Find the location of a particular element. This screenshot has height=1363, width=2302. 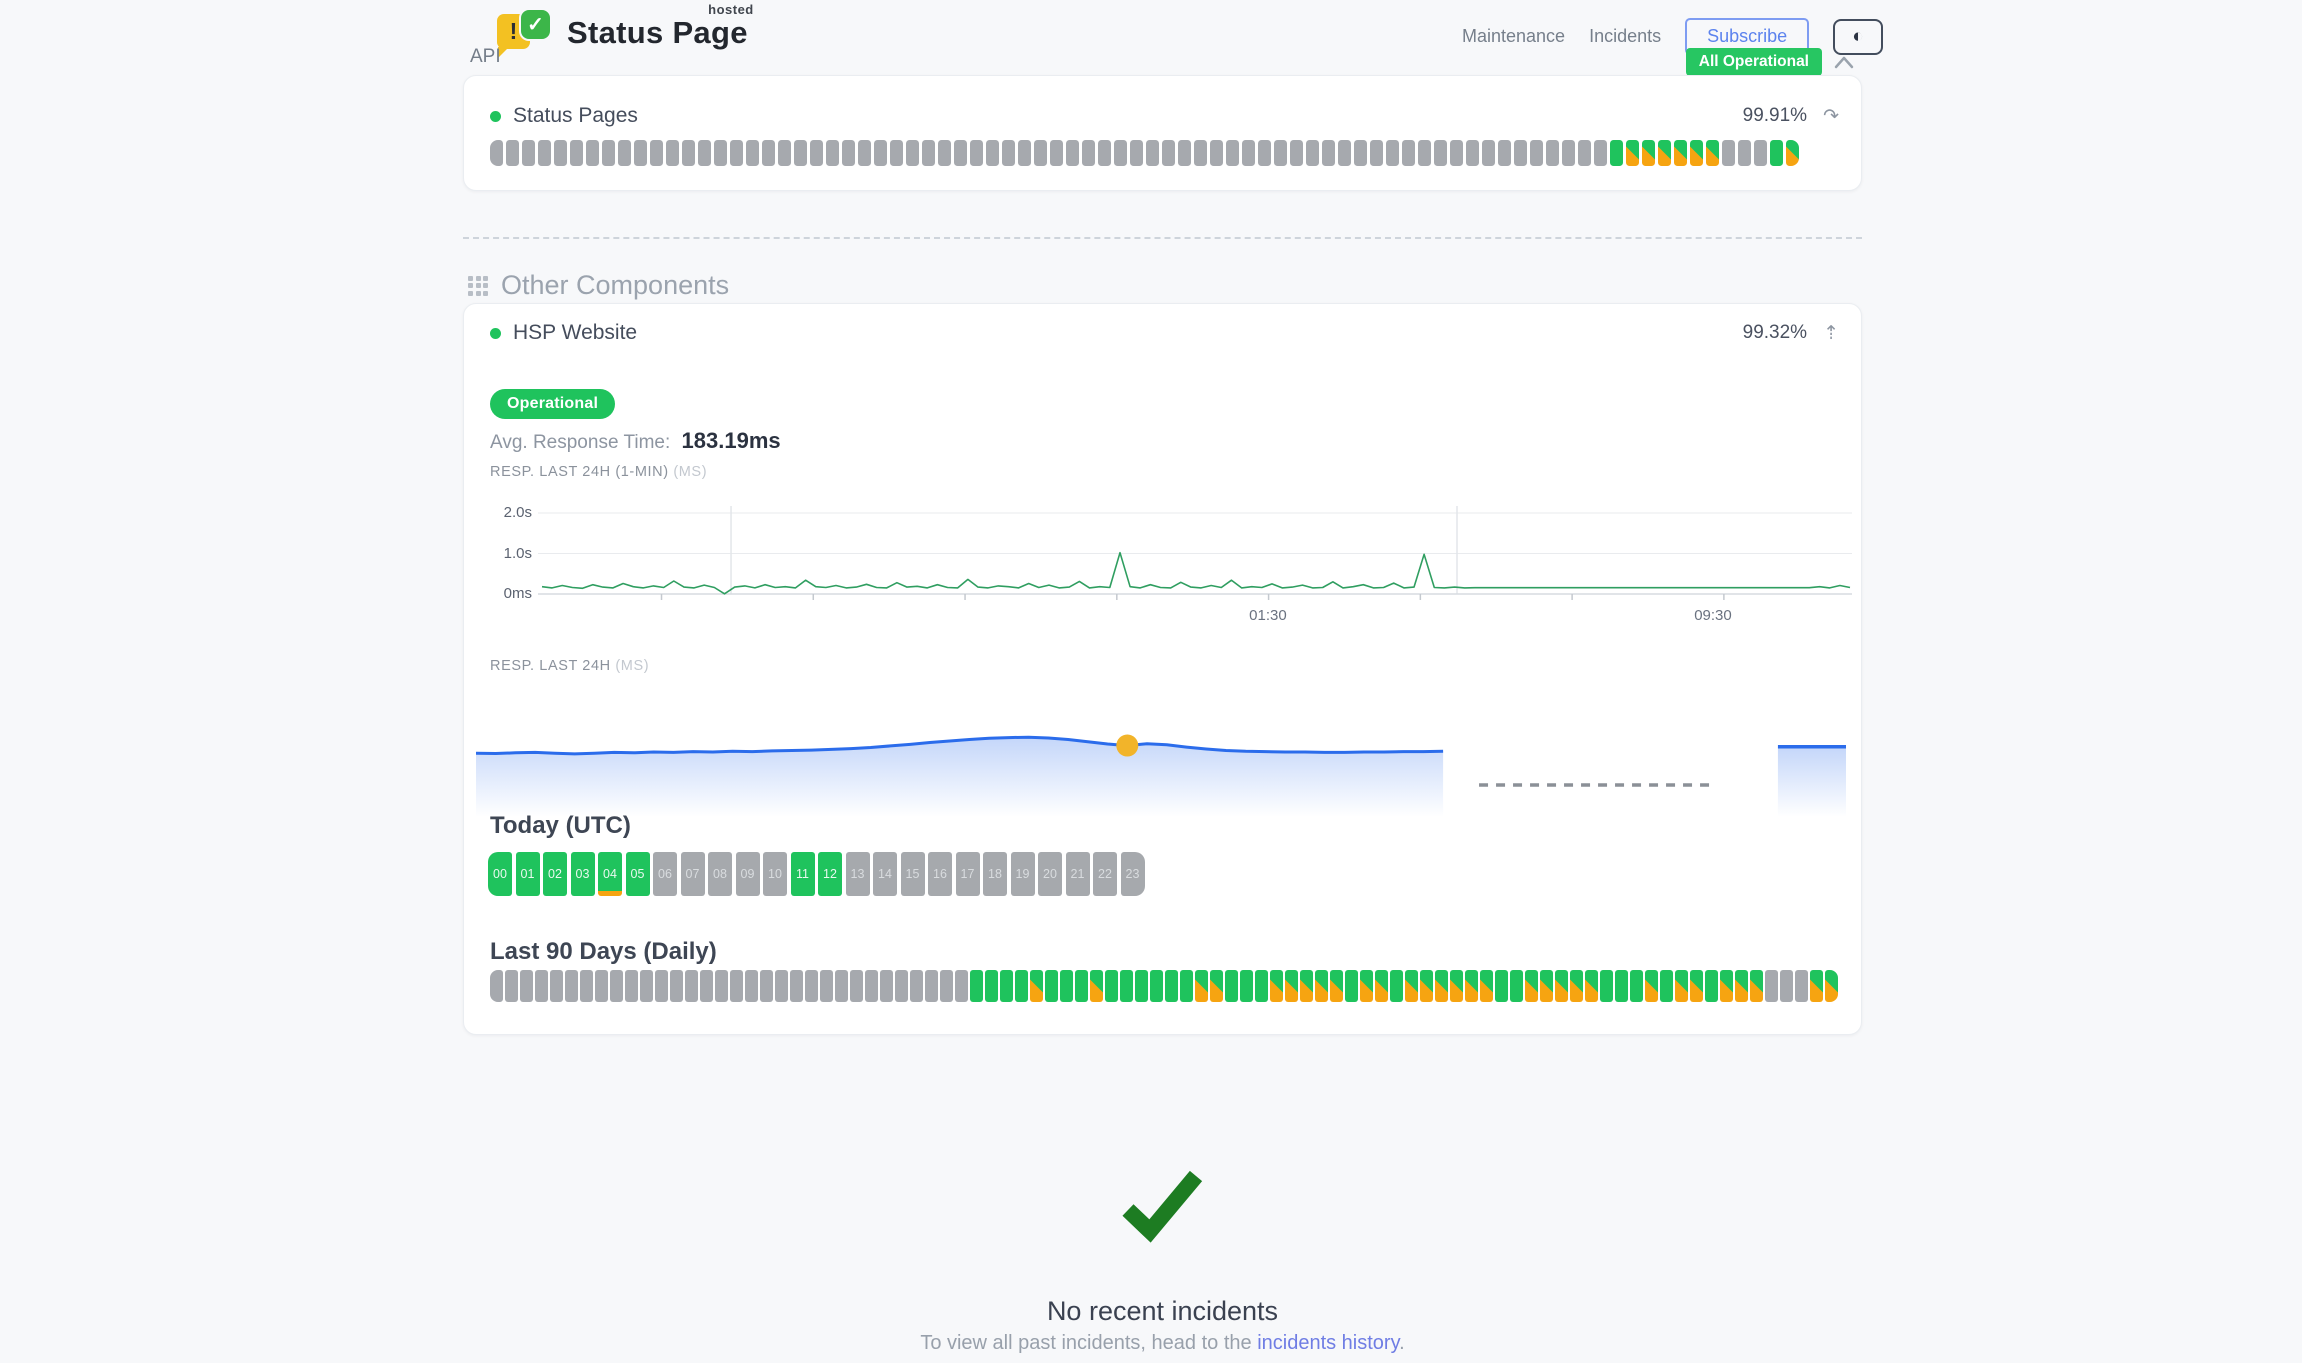

chevron-up-icon is located at coordinates (1844, 62).